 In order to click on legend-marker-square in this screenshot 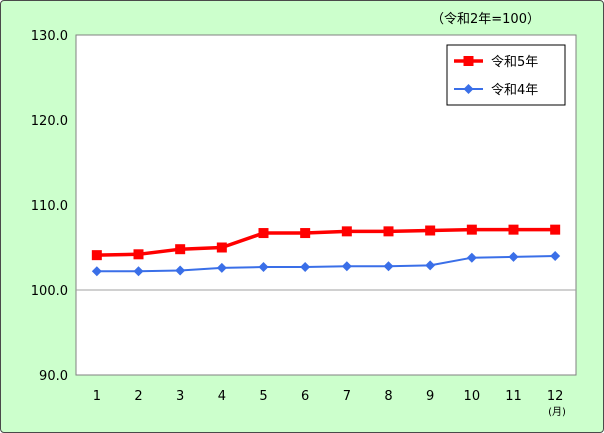, I will do `click(468, 61)`.